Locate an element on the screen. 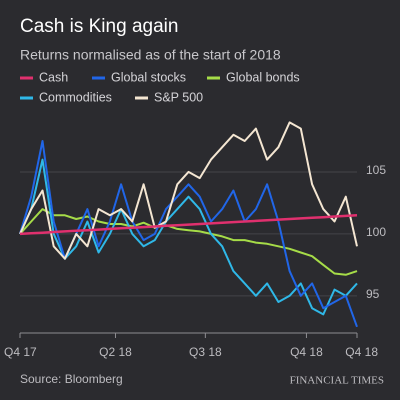 This screenshot has height=400, width=400. publisher: FINANCIAL TIMES is located at coordinates (337, 381).